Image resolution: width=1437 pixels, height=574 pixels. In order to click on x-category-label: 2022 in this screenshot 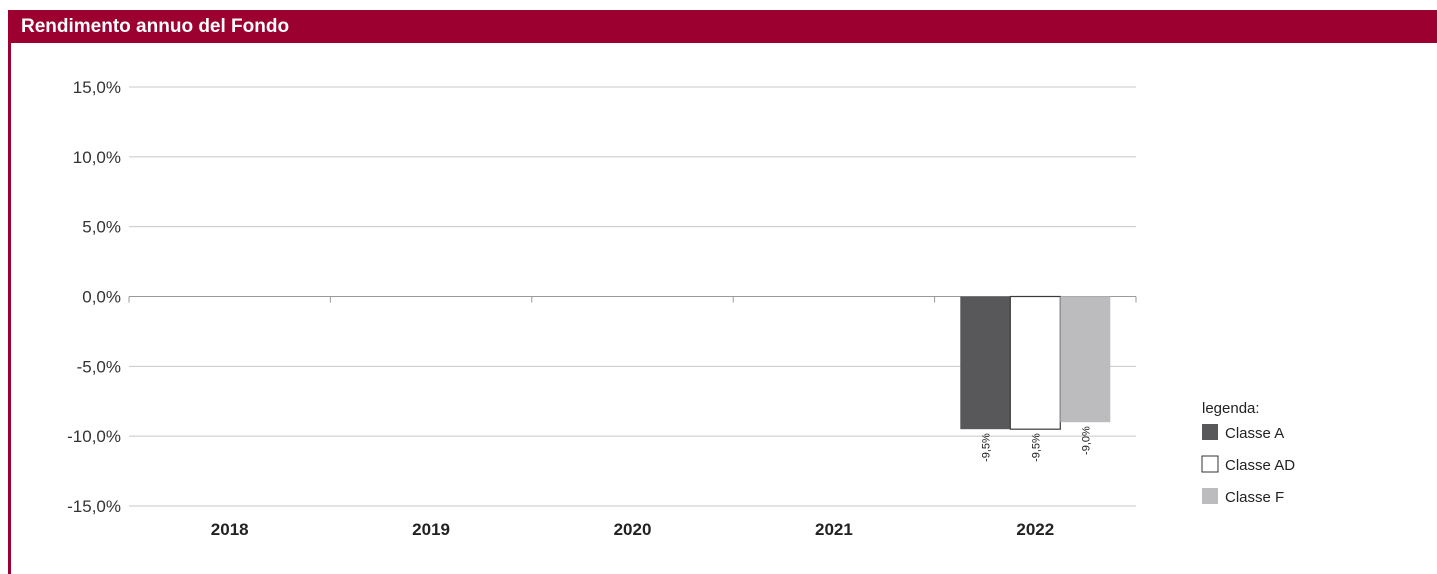, I will do `click(1035, 529)`.